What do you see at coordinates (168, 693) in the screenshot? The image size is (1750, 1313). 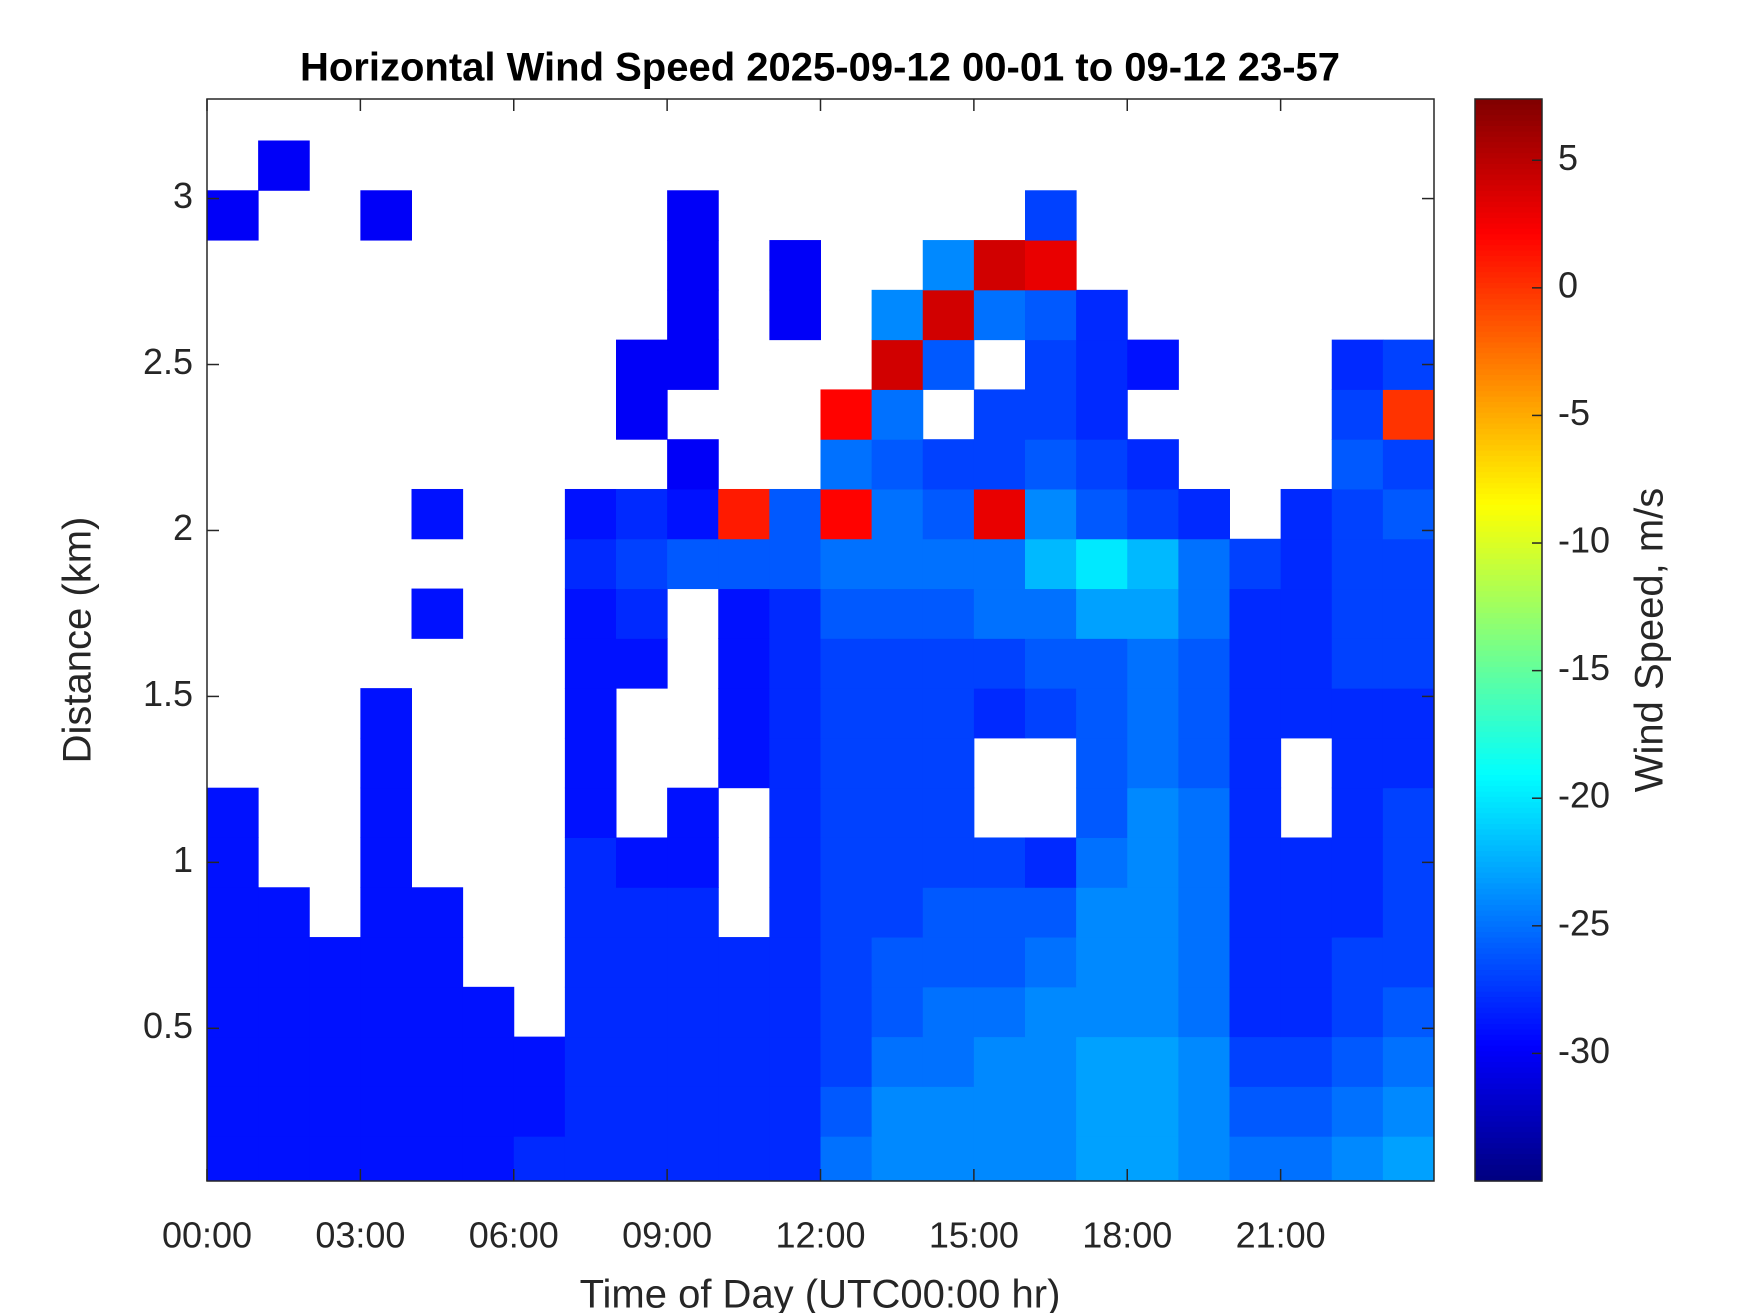 I see `y-tick-label: 1.5` at bounding box center [168, 693].